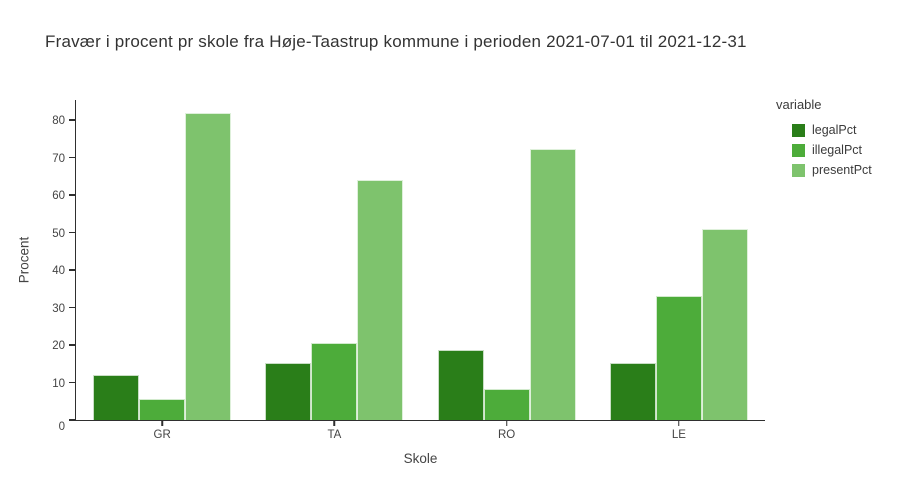 This screenshot has height=500, width=900. Describe the element at coordinates (724, 324) in the screenshot. I see `bar-presentPct-LE` at that location.